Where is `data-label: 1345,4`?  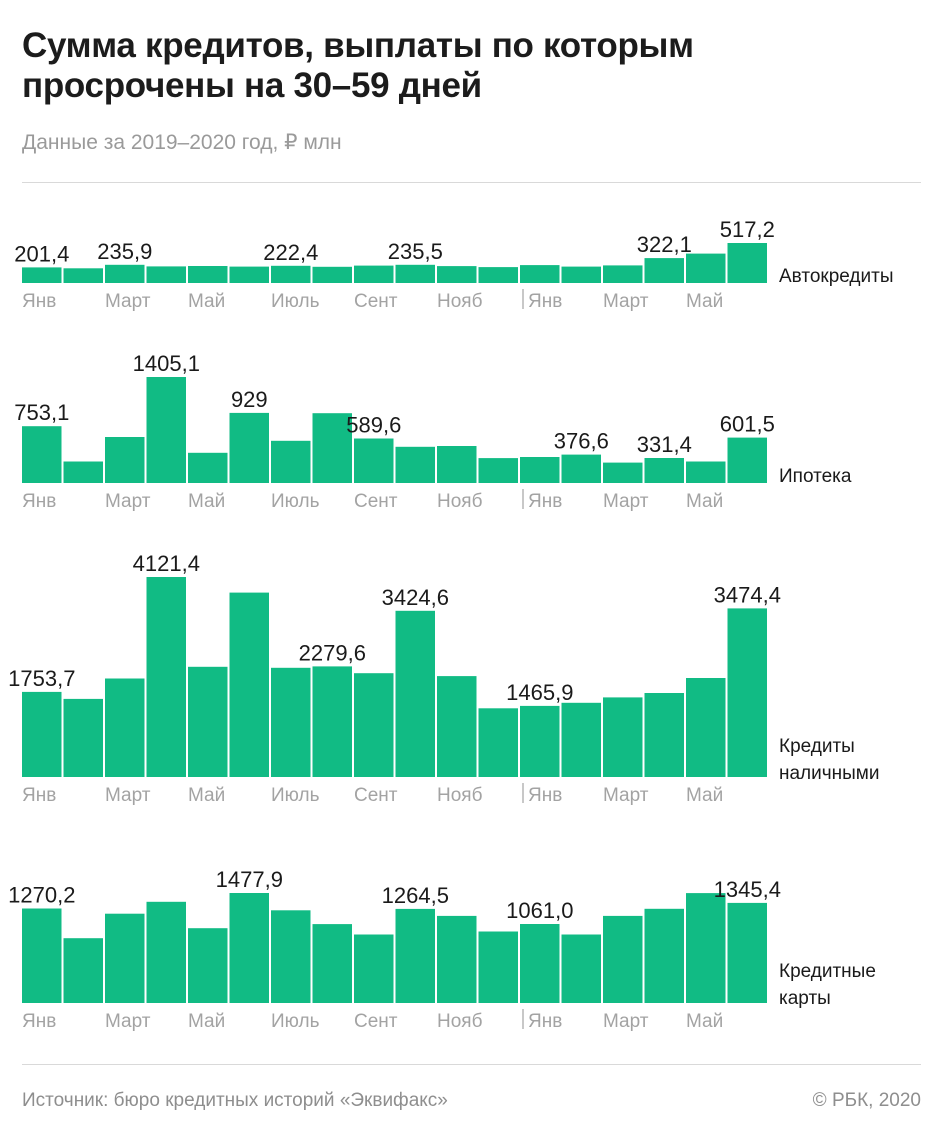 data-label: 1345,4 is located at coordinates (747, 889).